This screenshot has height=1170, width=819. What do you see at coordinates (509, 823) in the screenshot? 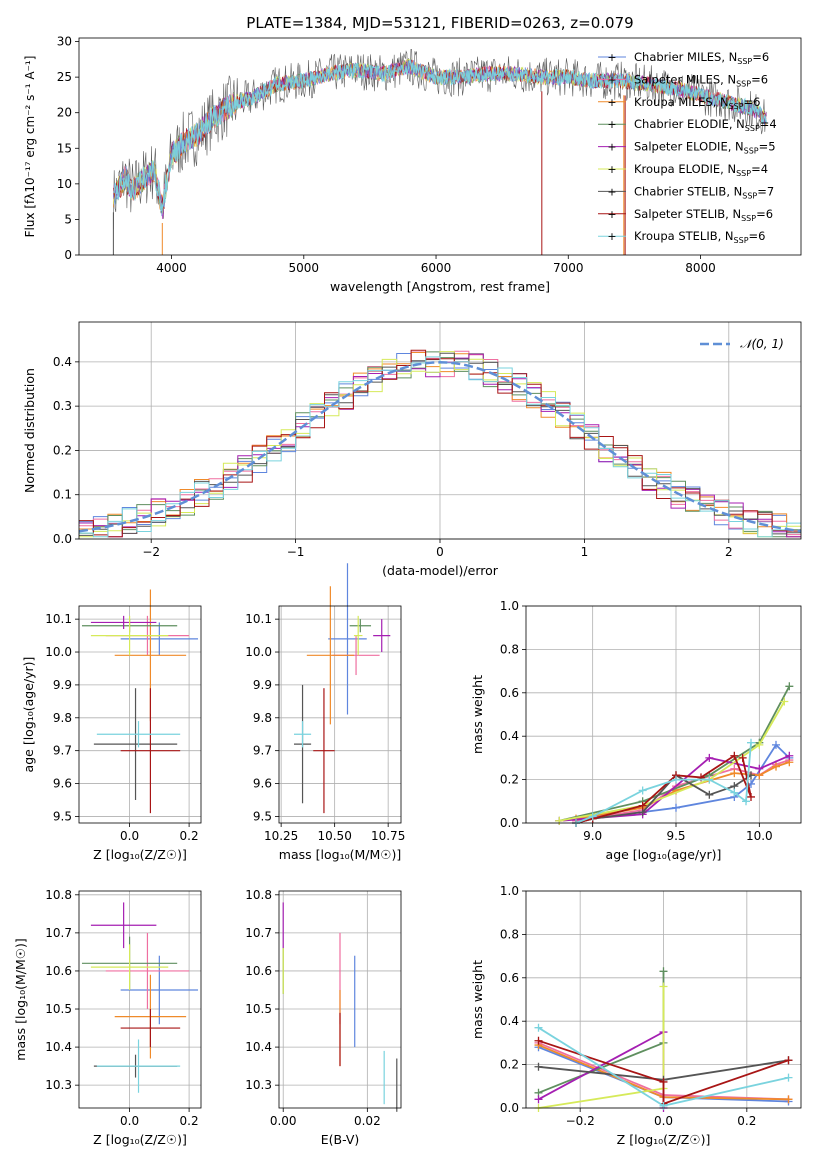
I see `y-tick-label: 0.0` at bounding box center [509, 823].